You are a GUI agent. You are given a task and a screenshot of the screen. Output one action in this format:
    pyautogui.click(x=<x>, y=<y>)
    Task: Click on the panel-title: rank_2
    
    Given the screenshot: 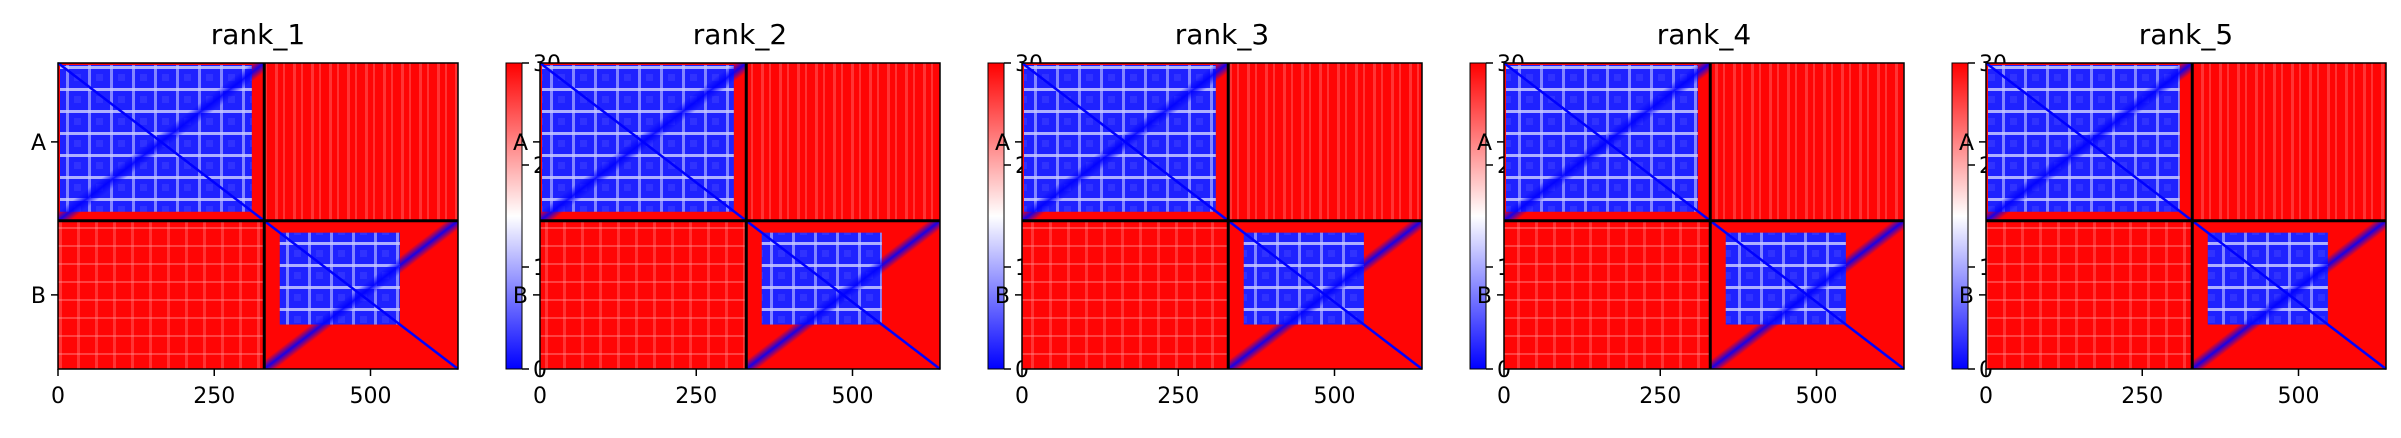 What is the action you would take?
    pyautogui.click(x=740, y=34)
    